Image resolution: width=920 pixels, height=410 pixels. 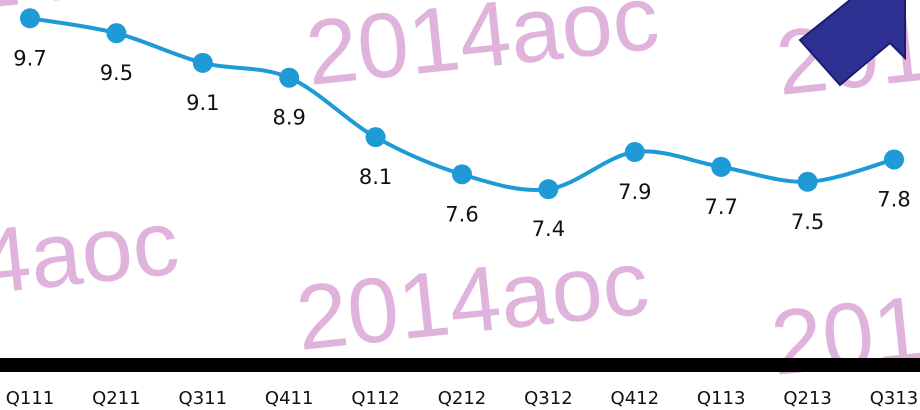 What do you see at coordinates (807, 222) in the screenshot?
I see `data-label: 7.5` at bounding box center [807, 222].